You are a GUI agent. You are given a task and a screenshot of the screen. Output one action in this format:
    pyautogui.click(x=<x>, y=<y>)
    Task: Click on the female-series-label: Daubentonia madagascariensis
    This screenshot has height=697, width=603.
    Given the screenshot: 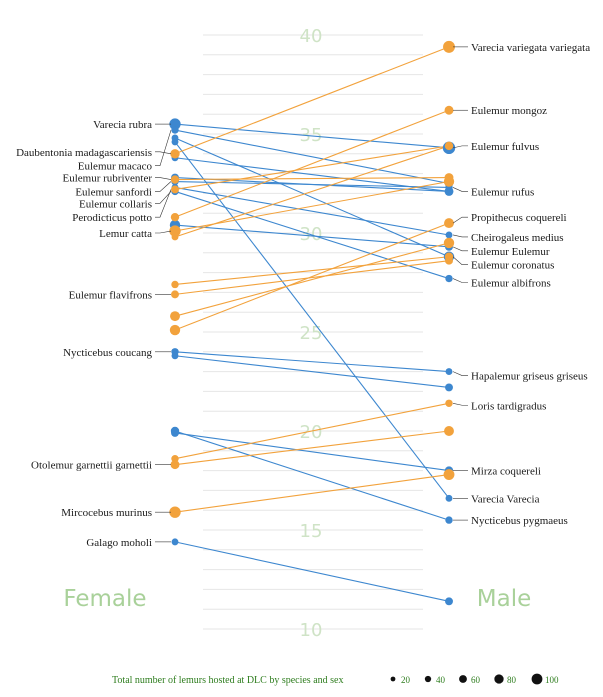 What is the action you would take?
    pyautogui.click(x=84, y=153)
    